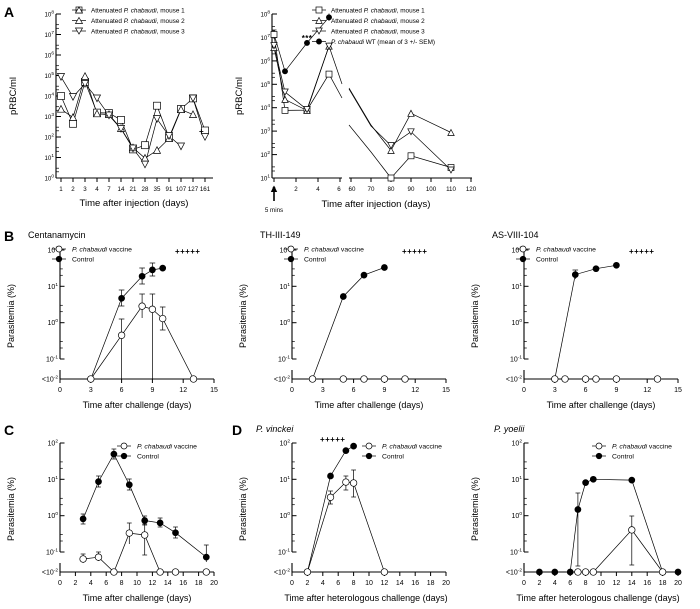  What do you see at coordinates (57, 235) in the screenshot?
I see `chart-b1-title: Centanamycin` at bounding box center [57, 235].